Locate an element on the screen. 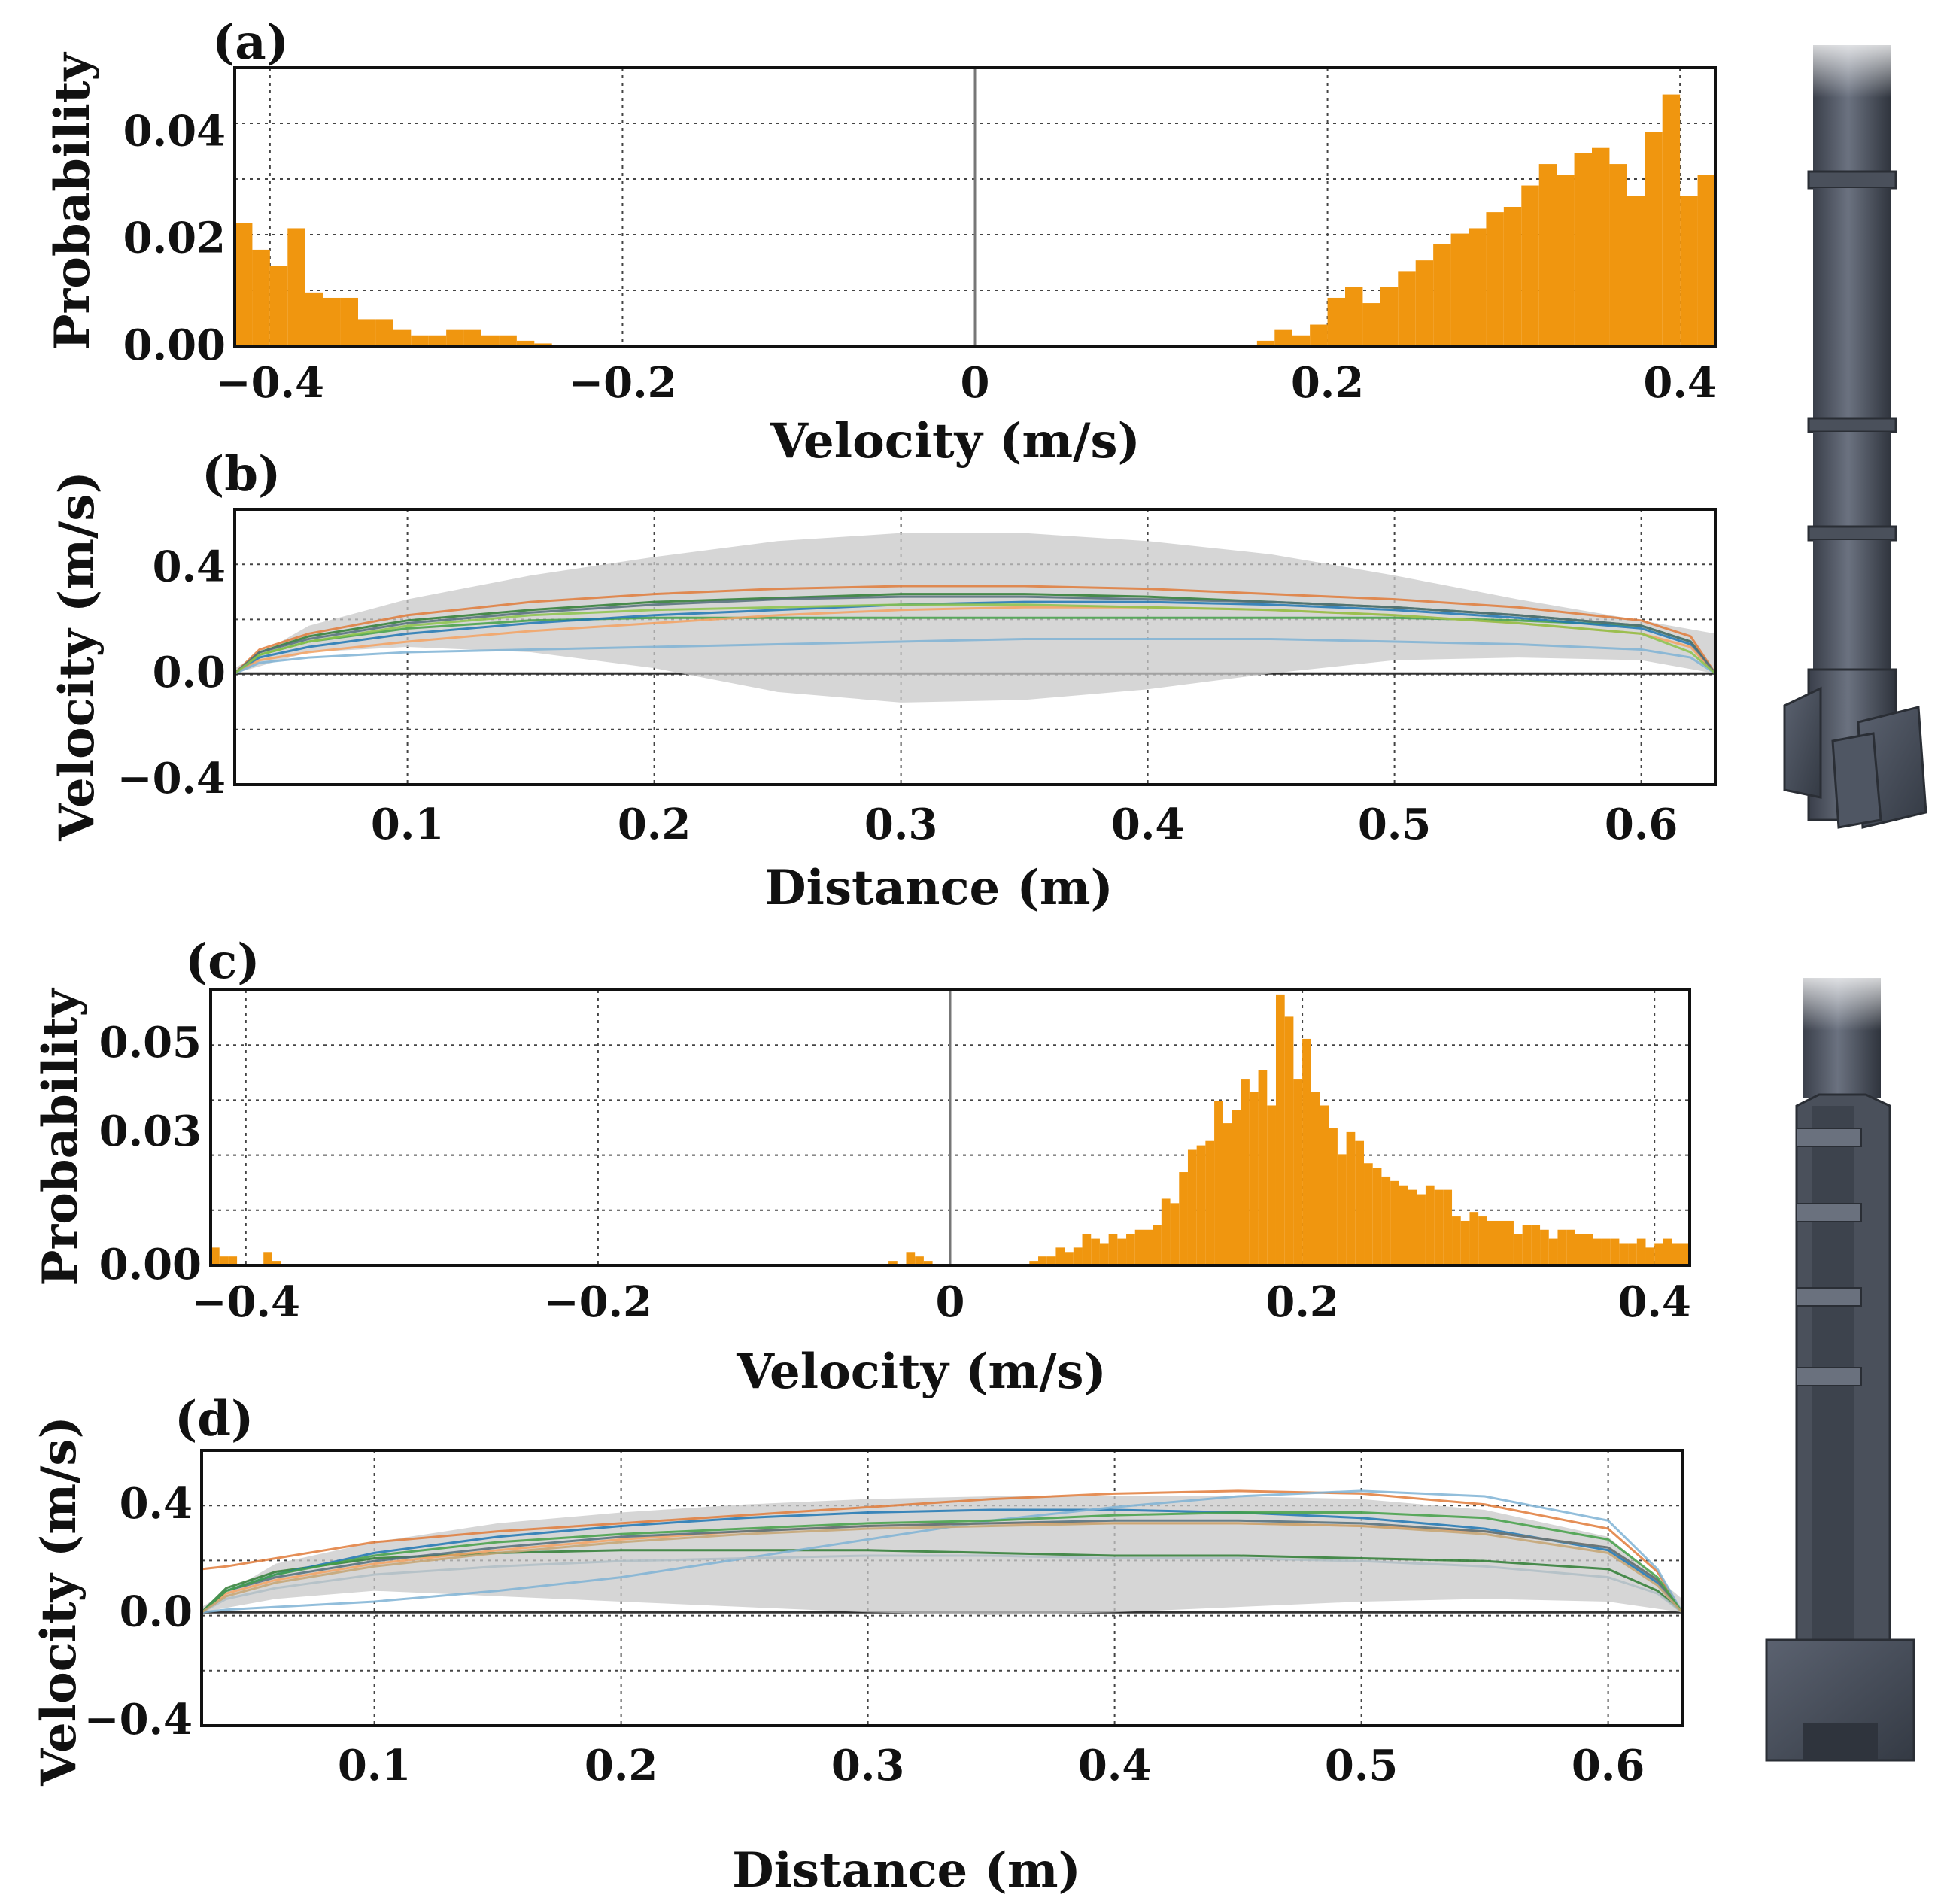 This screenshot has height=1904, width=1950. x-axis-title-a: Velocity (m/s) is located at coordinates (955, 441).